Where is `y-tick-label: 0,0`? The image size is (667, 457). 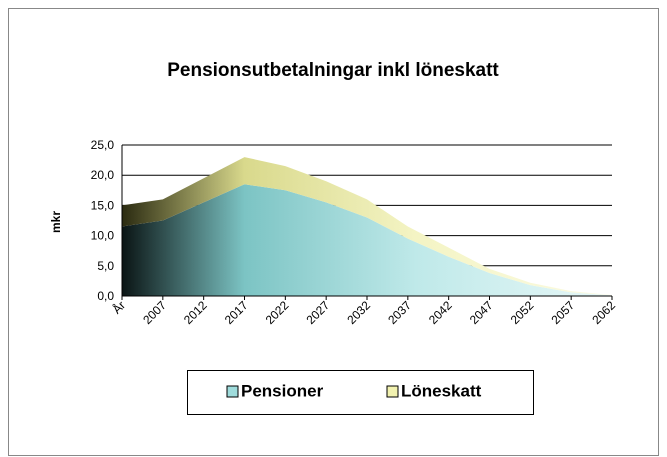
y-tick-label: 0,0 is located at coordinates (105, 296).